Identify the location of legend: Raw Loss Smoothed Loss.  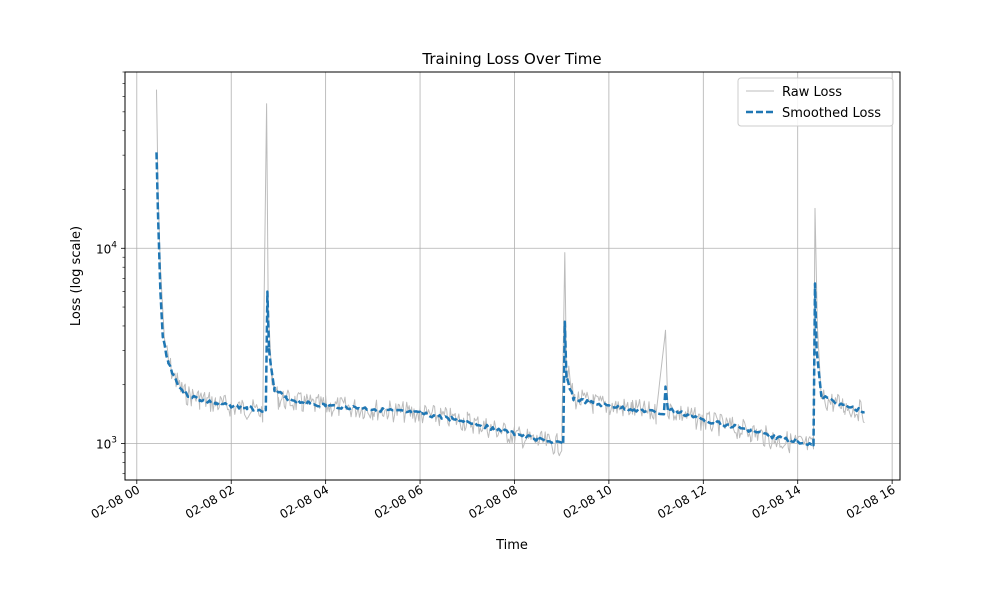
(815, 102).